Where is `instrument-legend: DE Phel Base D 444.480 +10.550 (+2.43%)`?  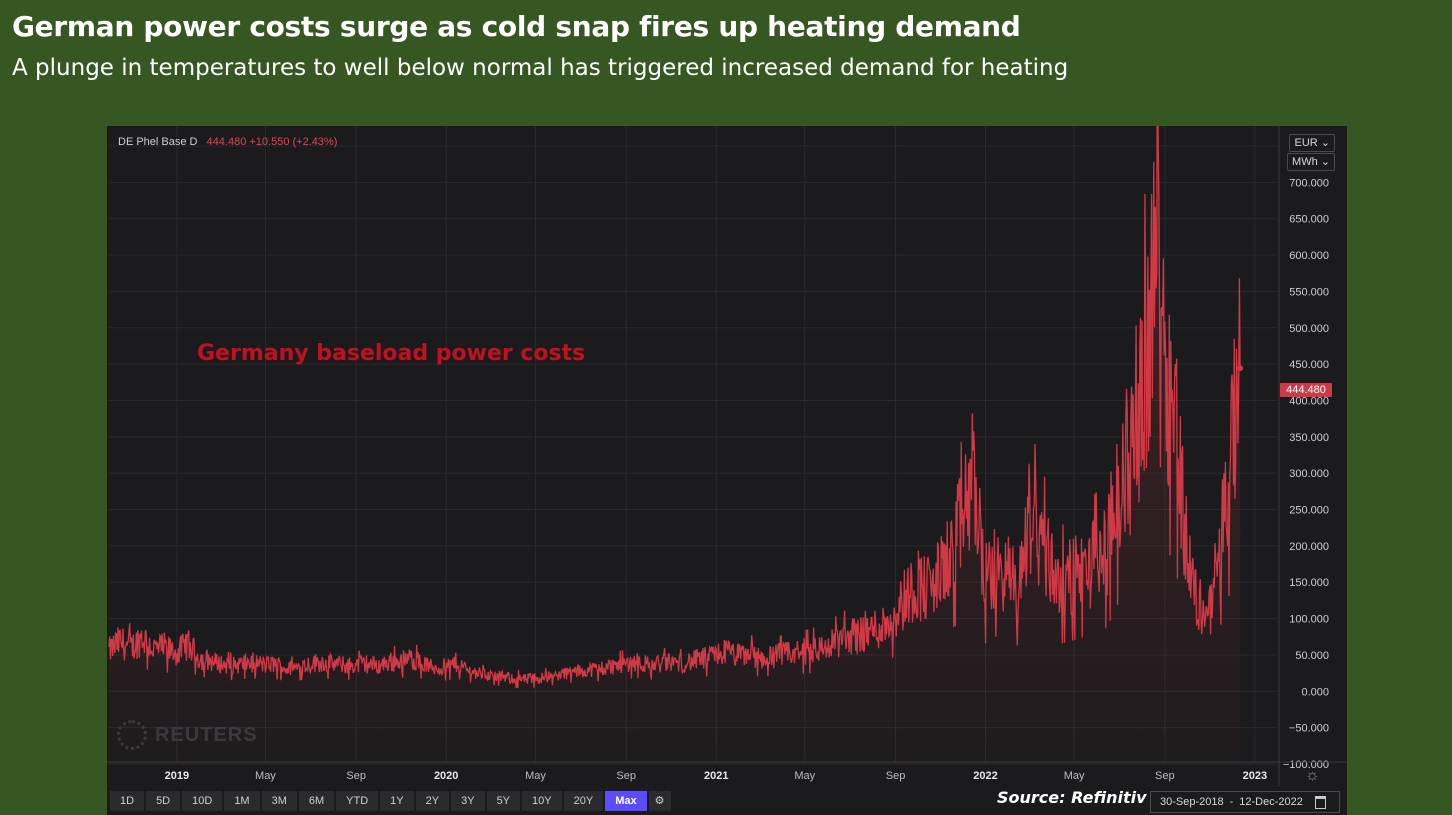 instrument-legend: DE Phel Base D 444.480 +10.550 (+2.43%) is located at coordinates (227, 142).